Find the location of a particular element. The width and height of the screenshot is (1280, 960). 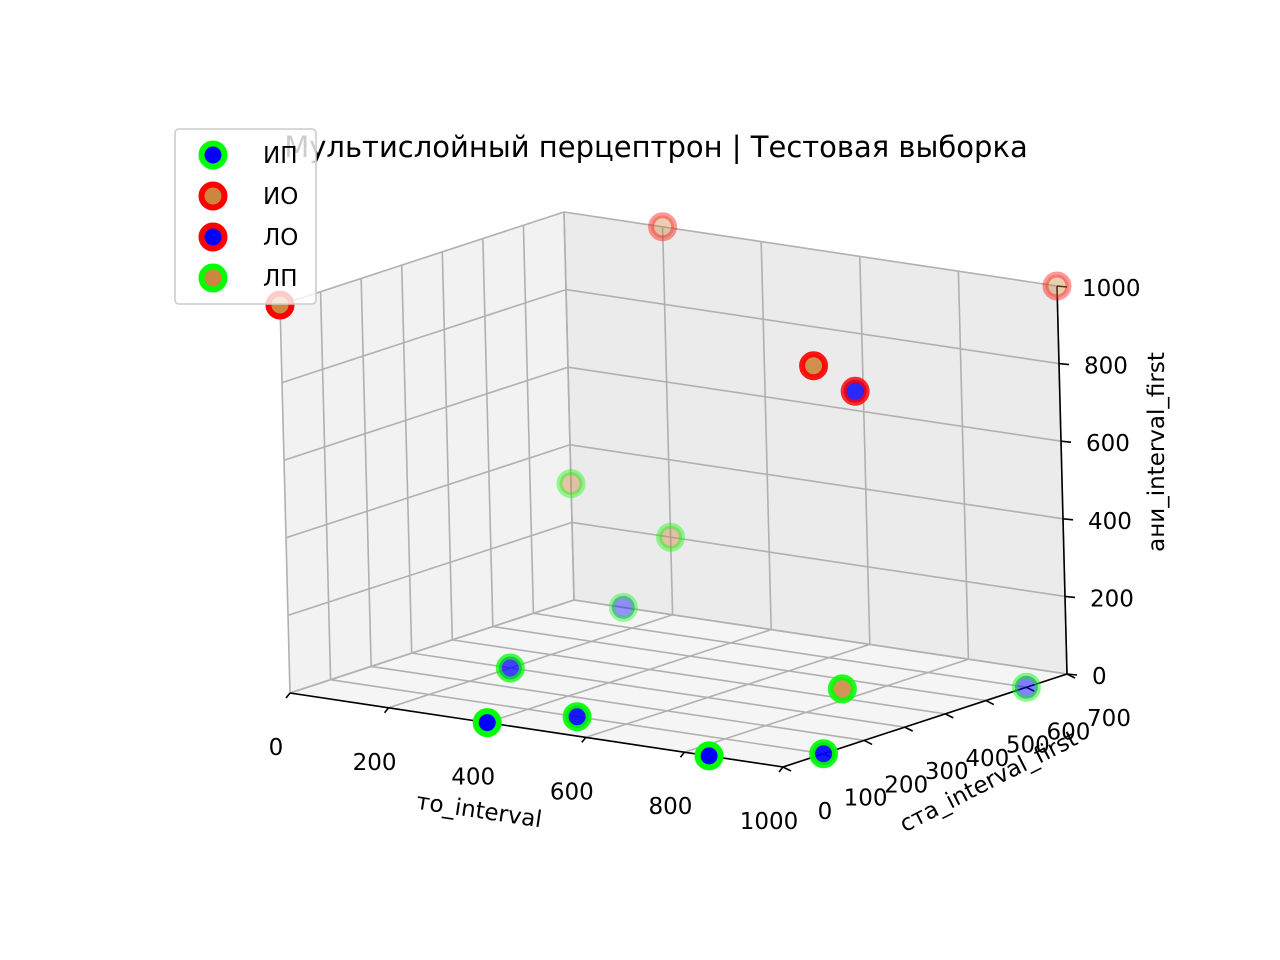

legend: ИП ИО ЛО ЛП is located at coordinates (245, 216).